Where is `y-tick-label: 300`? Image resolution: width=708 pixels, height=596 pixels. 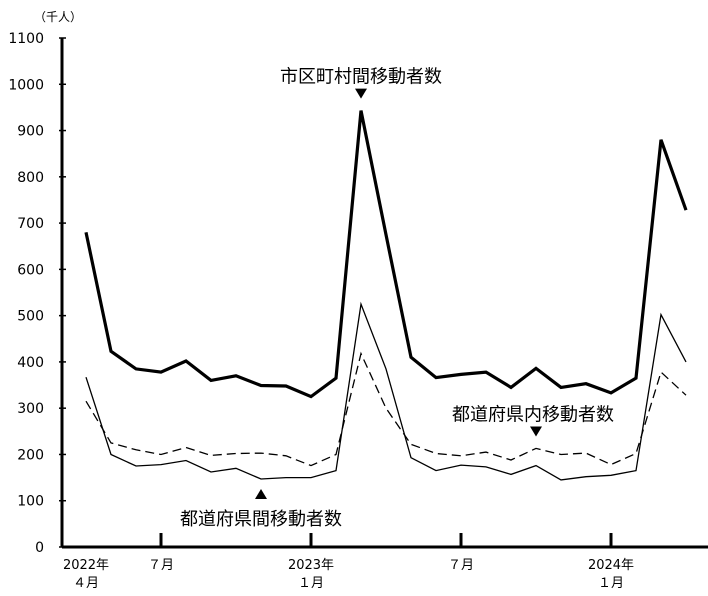
y-tick-label: 300 is located at coordinates (30, 409).